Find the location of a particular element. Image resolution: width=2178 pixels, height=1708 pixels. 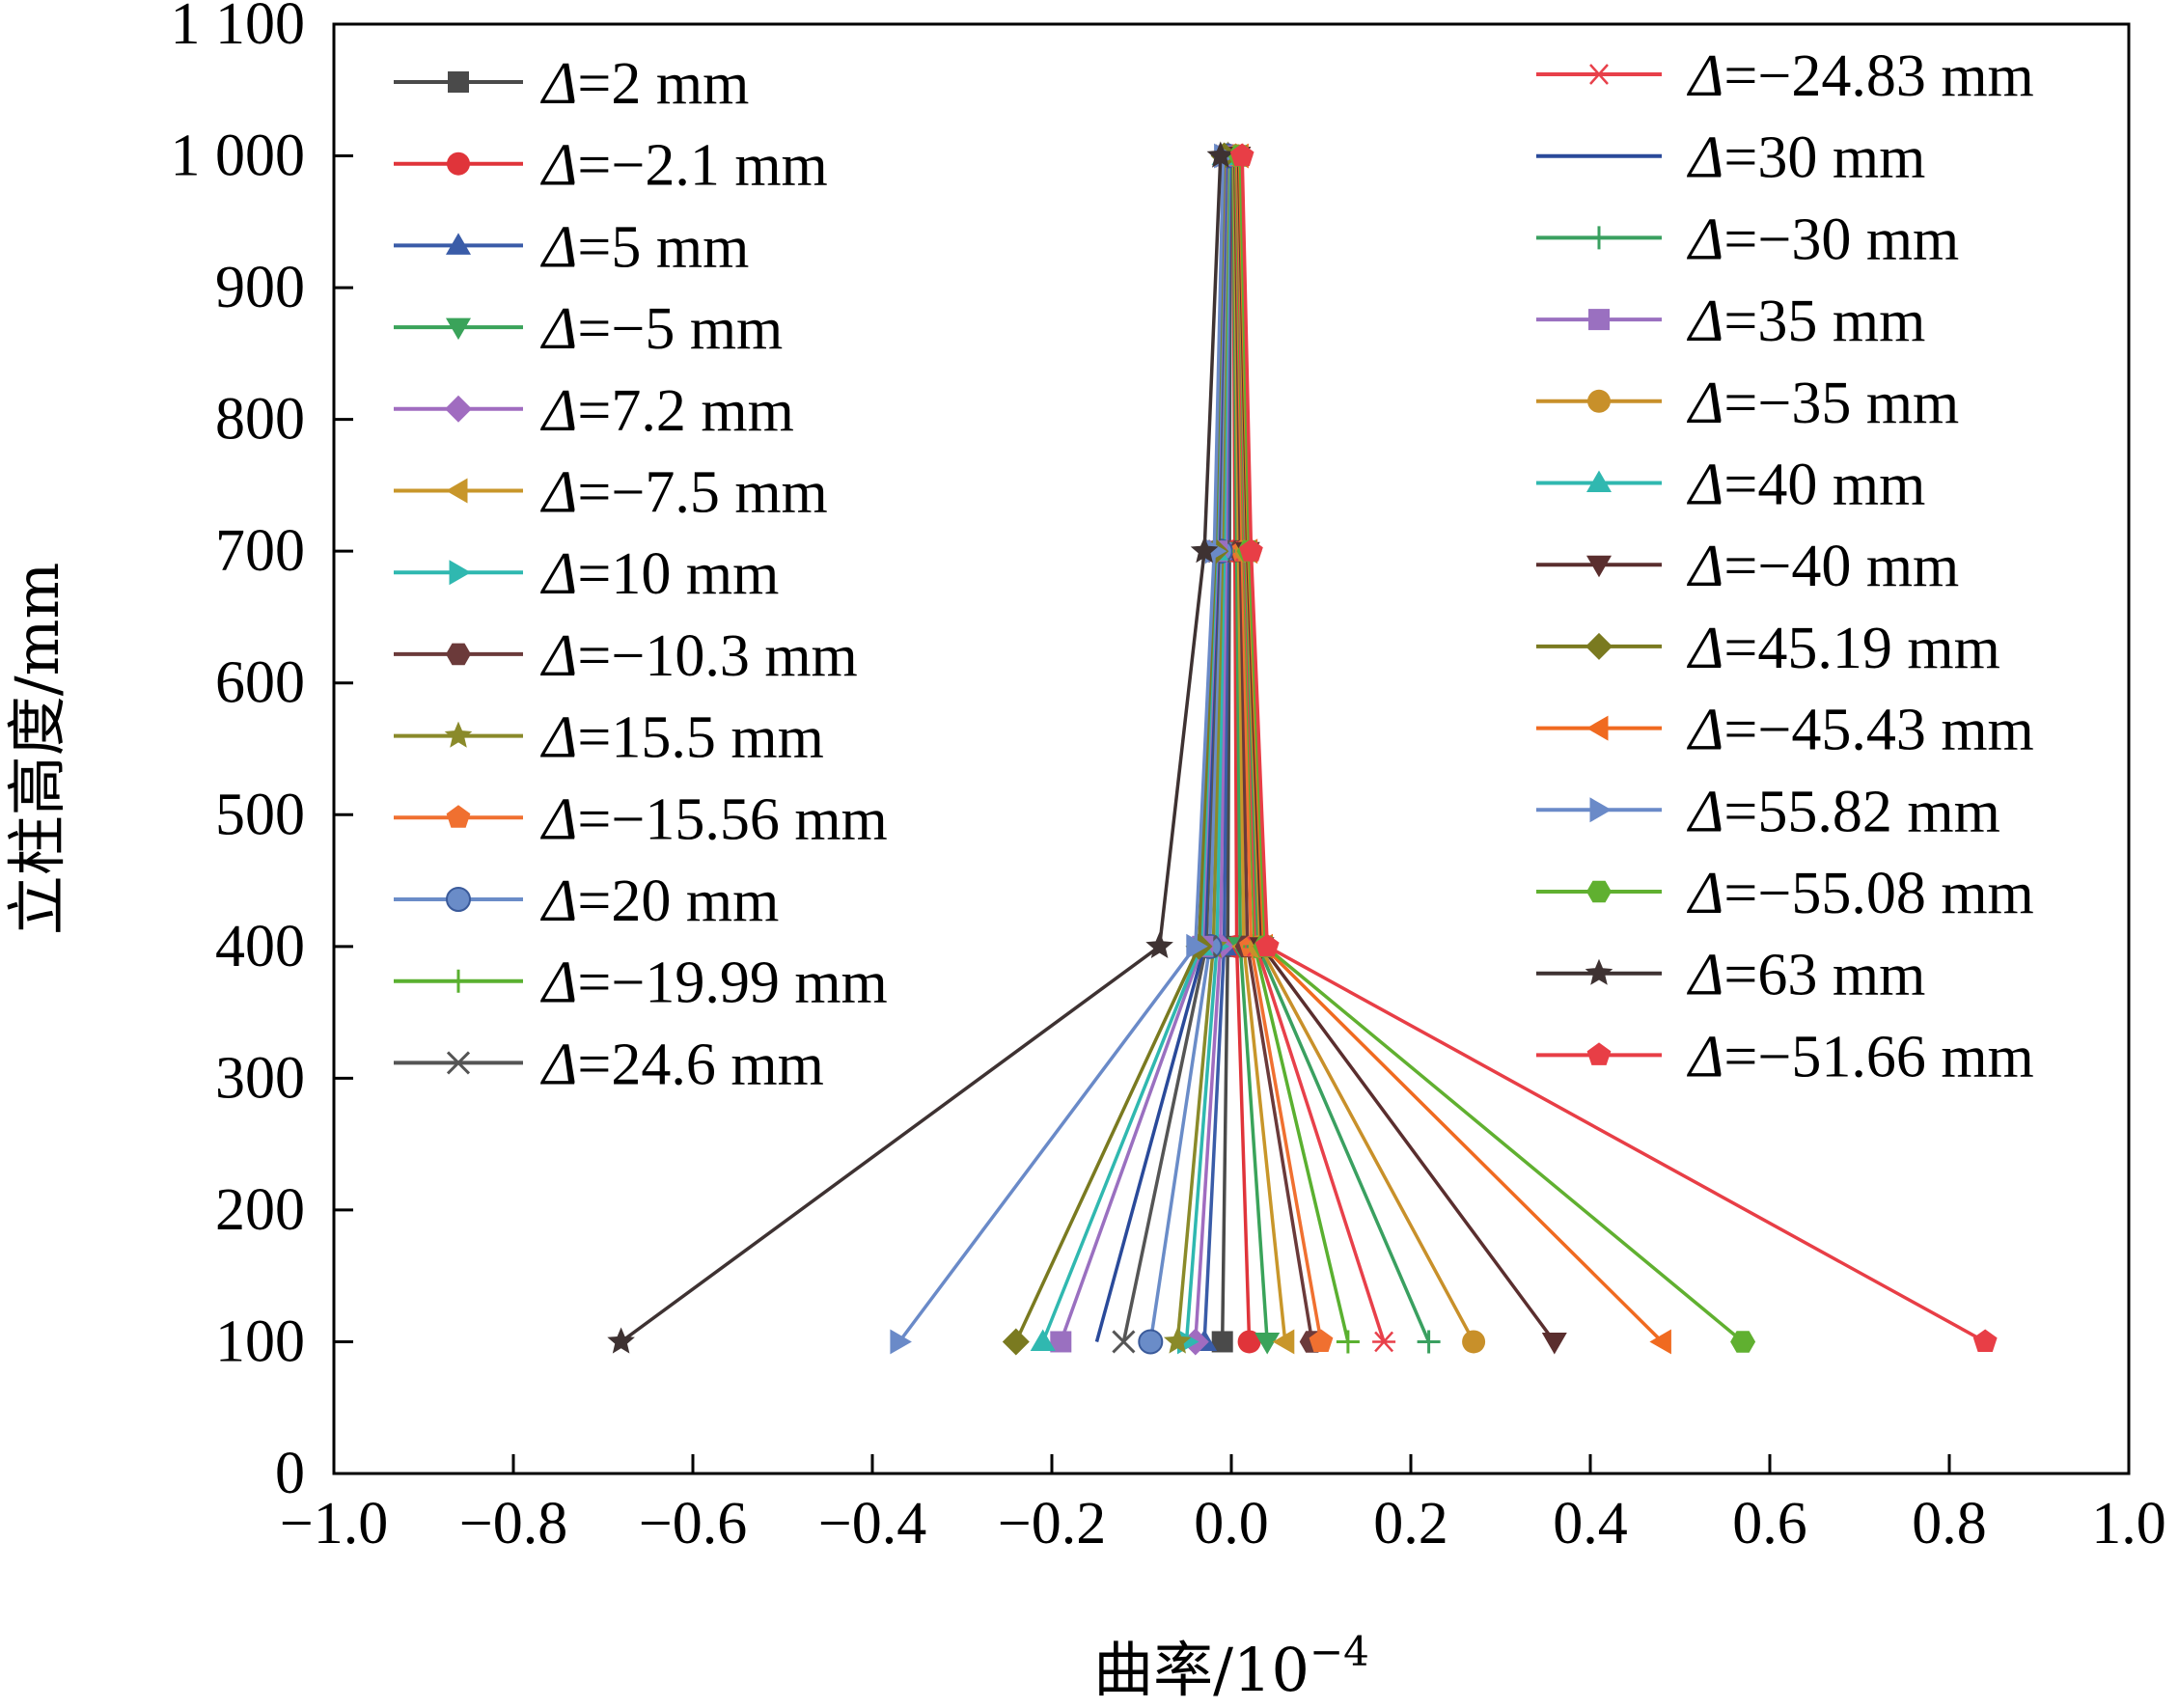

legend-label: Δ=−15.56 mm is located at coordinates (713, 819).